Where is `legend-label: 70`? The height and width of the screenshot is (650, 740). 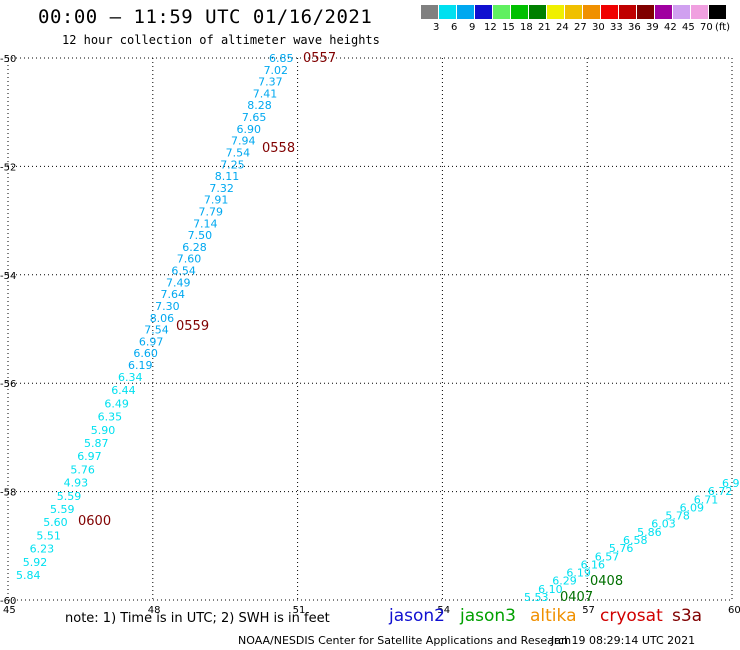 legend-label: 70 is located at coordinates (706, 27).